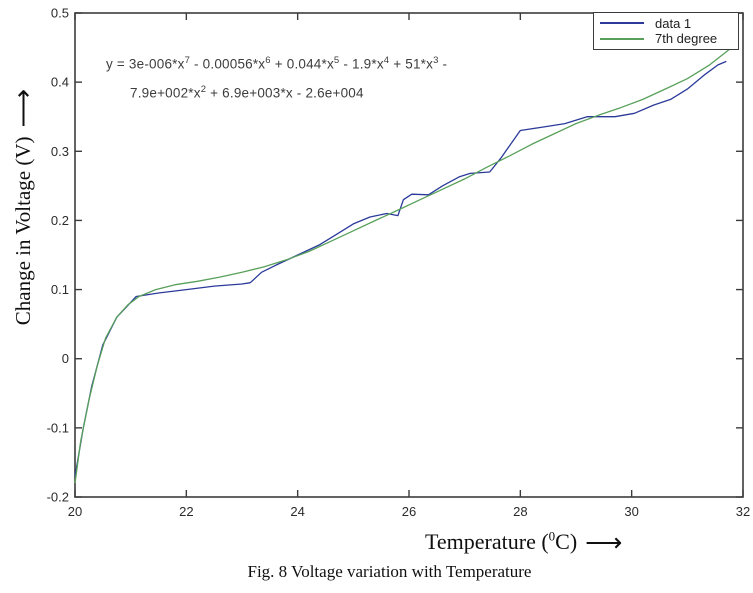  I want to click on equation-text: -, so click(443, 64).